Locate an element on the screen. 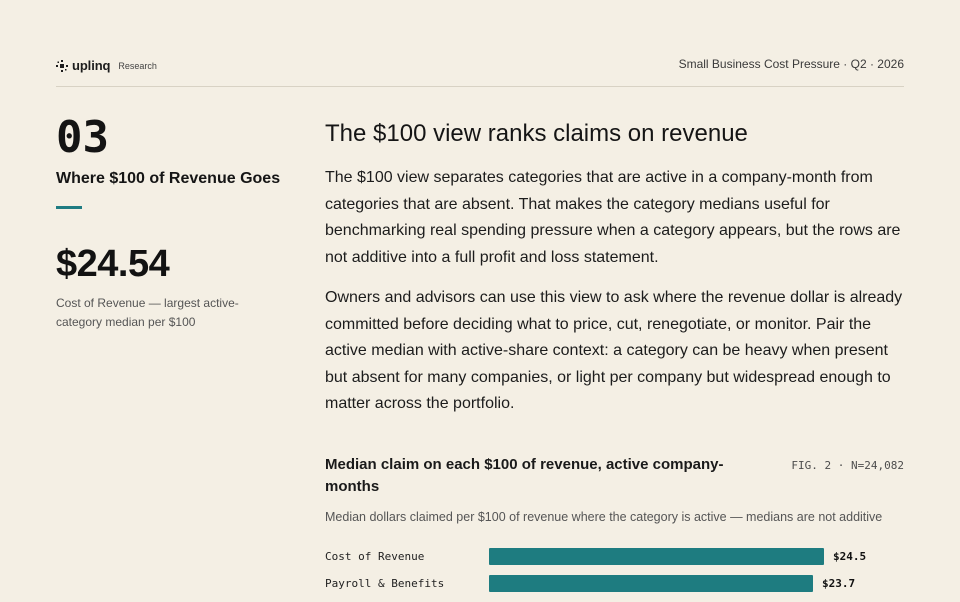 The height and width of the screenshot is (602, 960). bar-value-label: $24.5 is located at coordinates (850, 556).